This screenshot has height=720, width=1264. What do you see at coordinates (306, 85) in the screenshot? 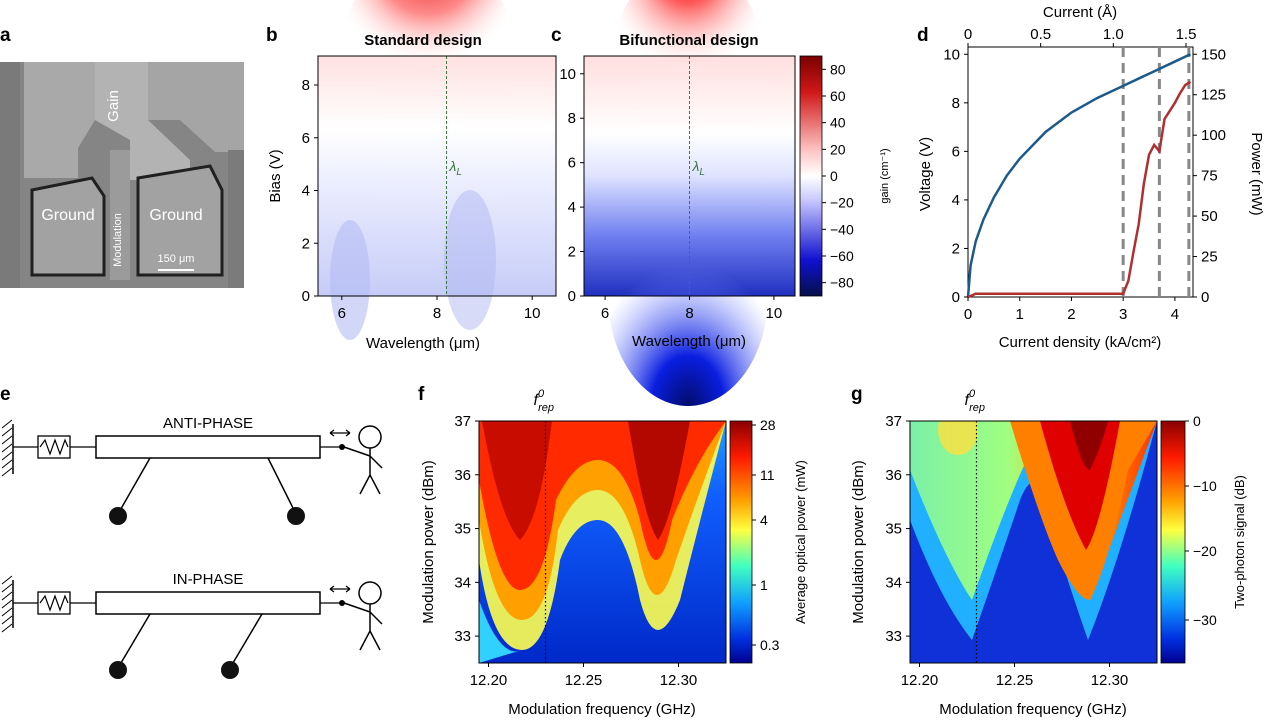
I see `chart-b-y-tick-label: 8` at bounding box center [306, 85].